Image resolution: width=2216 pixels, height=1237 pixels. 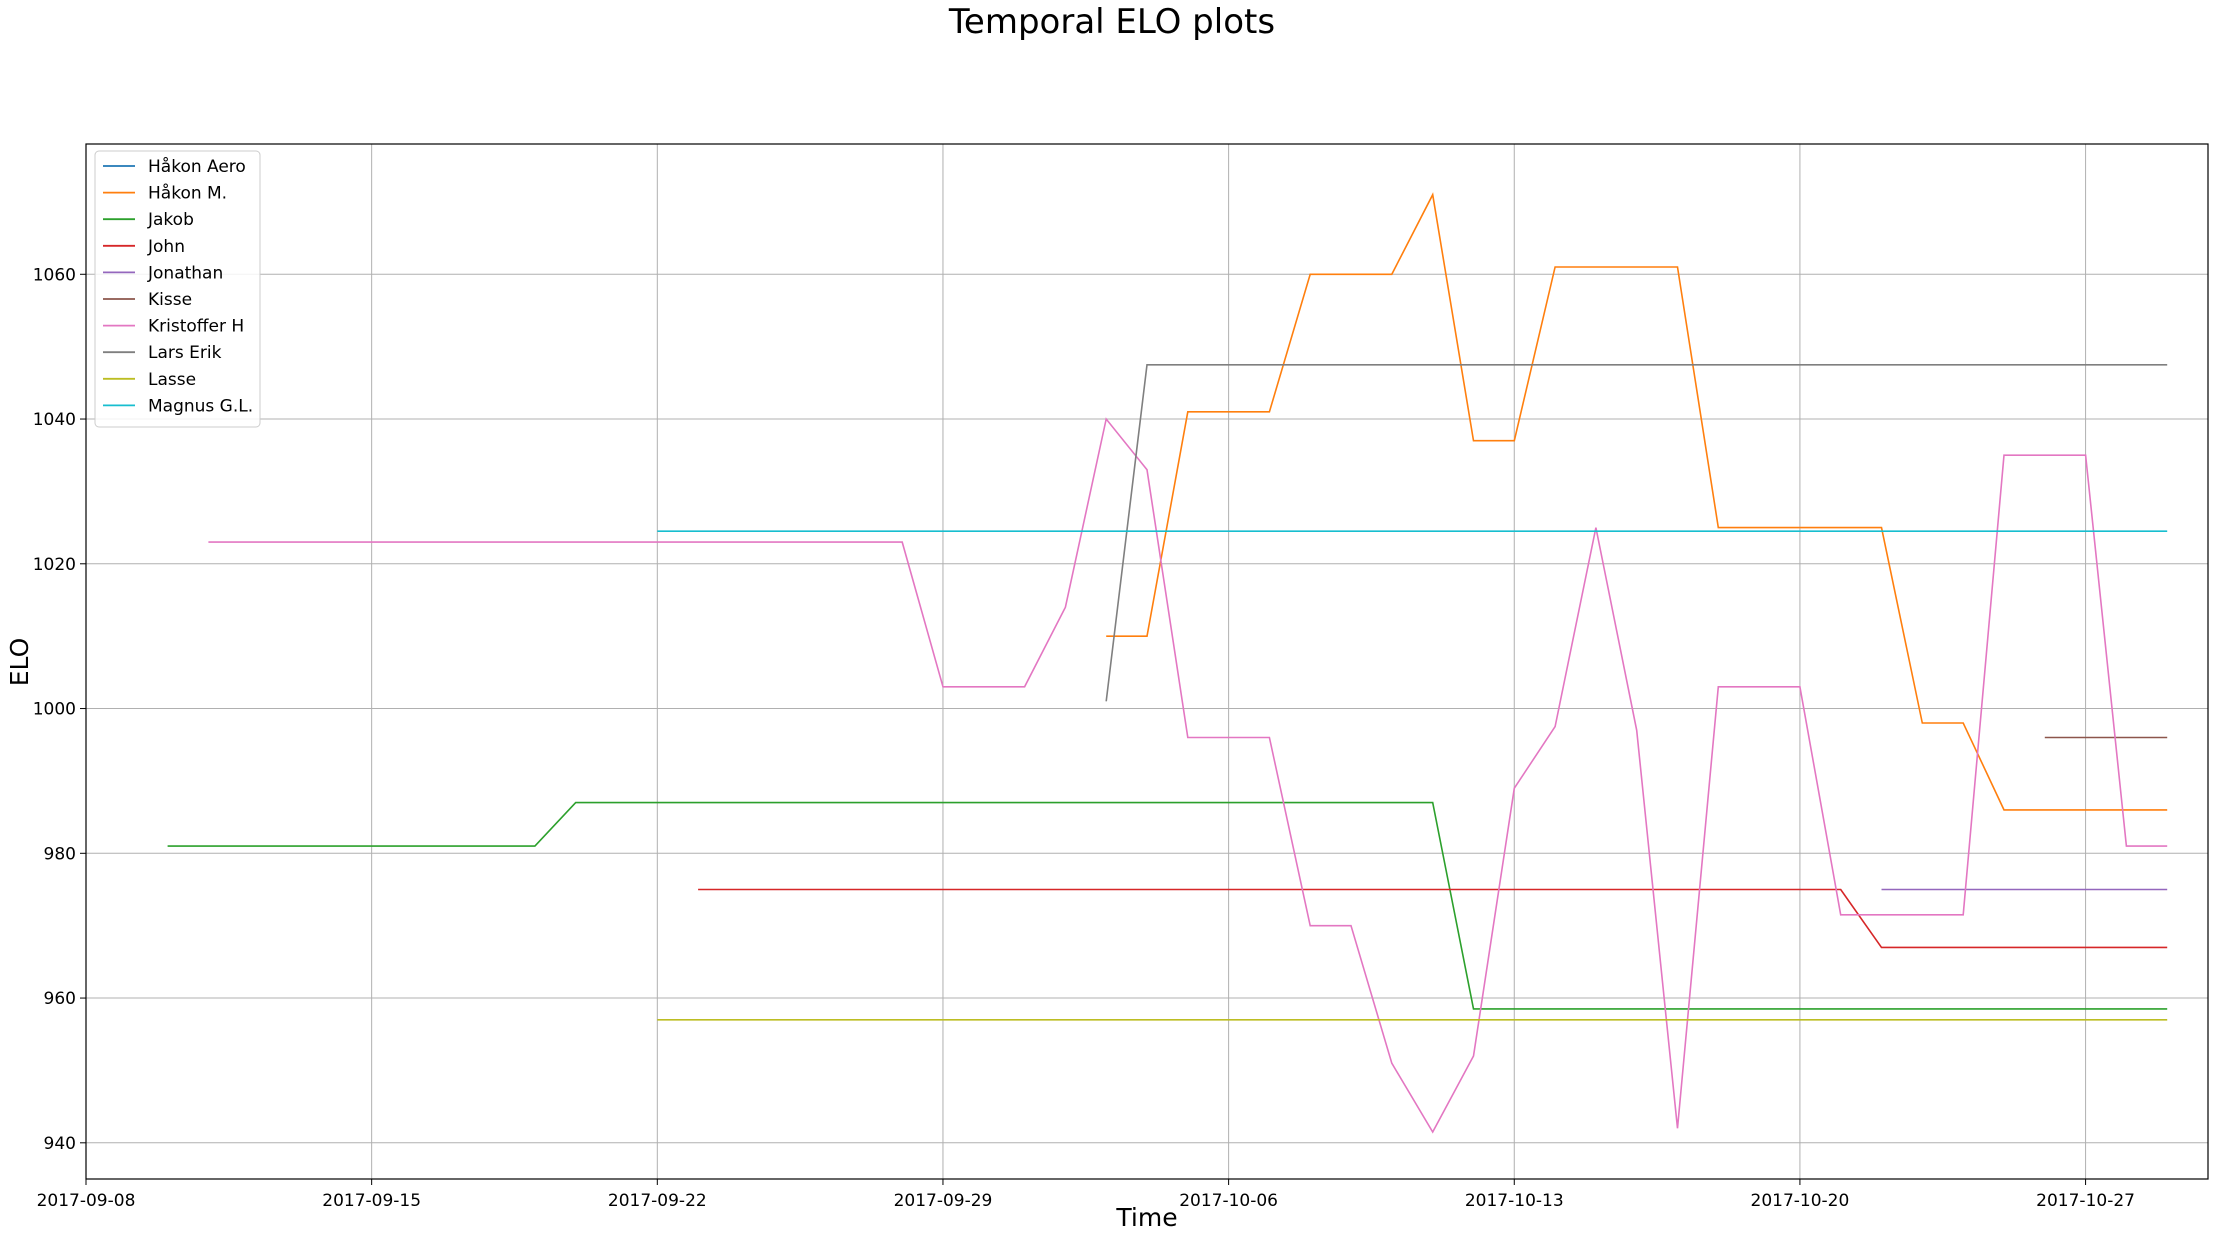 What do you see at coordinates (1800, 1201) in the screenshot?
I see `x-tick-label: 2017-10-20` at bounding box center [1800, 1201].